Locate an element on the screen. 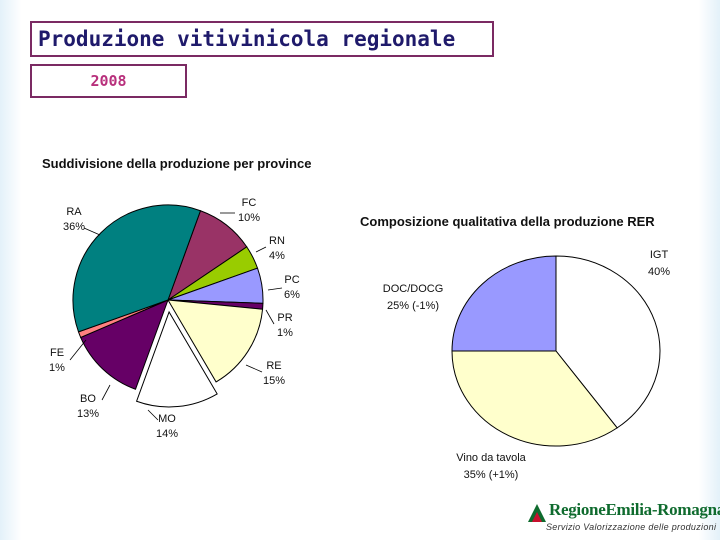 Image resolution: width=720 pixels, height=540 pixels. value-label-igt: 40% is located at coordinates (659, 272).